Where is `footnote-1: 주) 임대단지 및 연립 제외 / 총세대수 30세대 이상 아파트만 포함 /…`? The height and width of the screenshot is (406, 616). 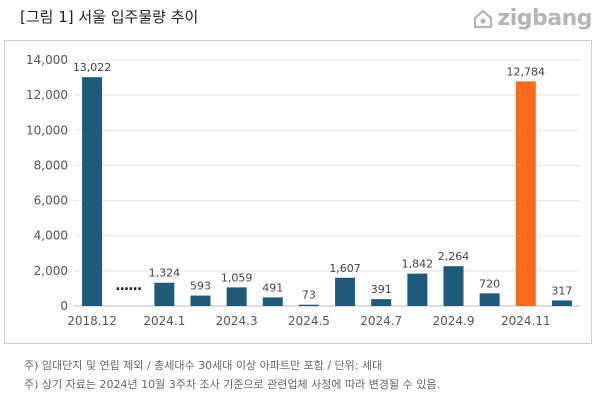
footnote-1: 주) 임대단지 및 연립 제외 / 총세대수 30세대 이상 아파트만 포함 /… is located at coordinates (203, 365).